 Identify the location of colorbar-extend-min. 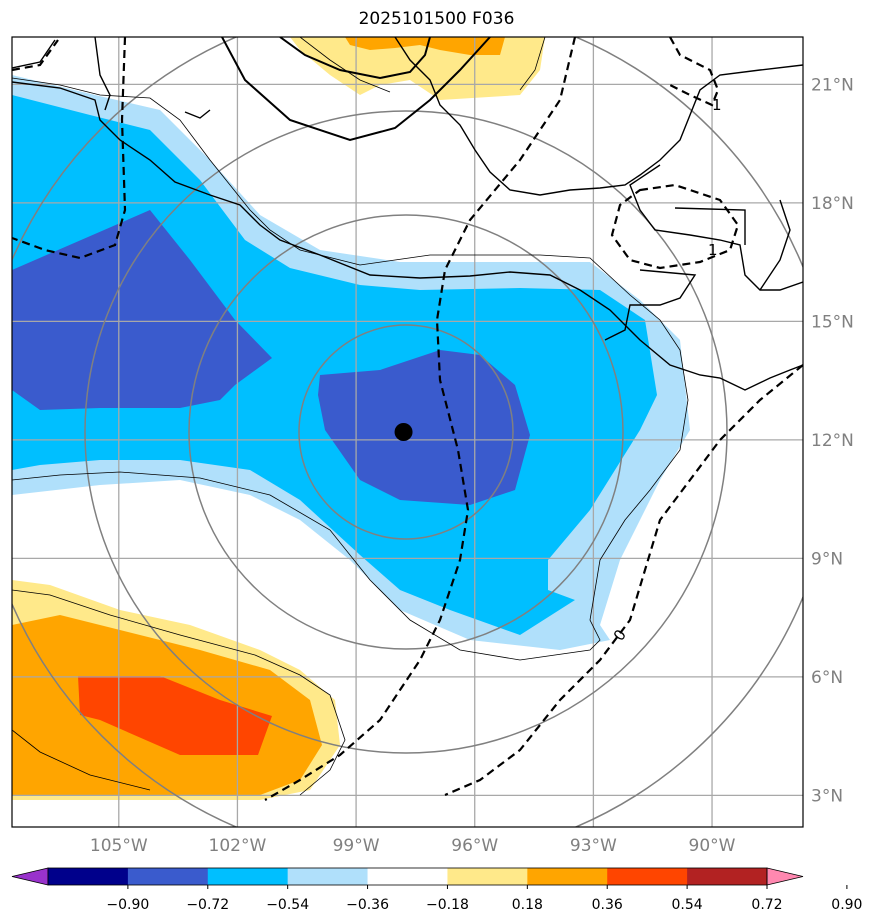
(30, 876).